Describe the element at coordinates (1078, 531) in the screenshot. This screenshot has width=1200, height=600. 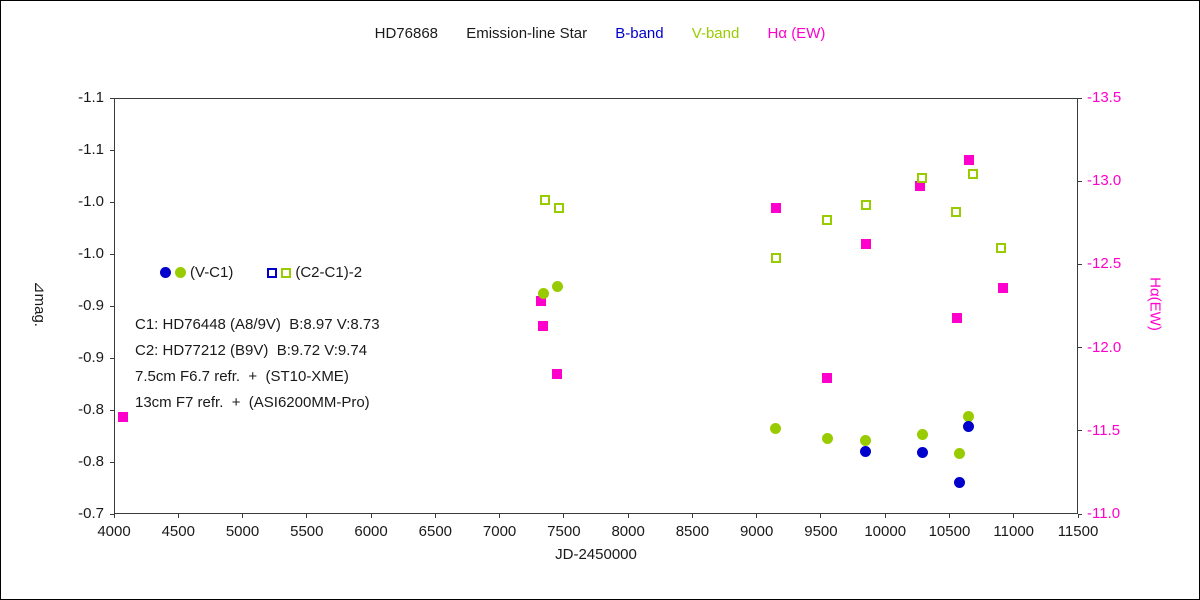
I see `x-axis-tick-label: 11500` at that location.